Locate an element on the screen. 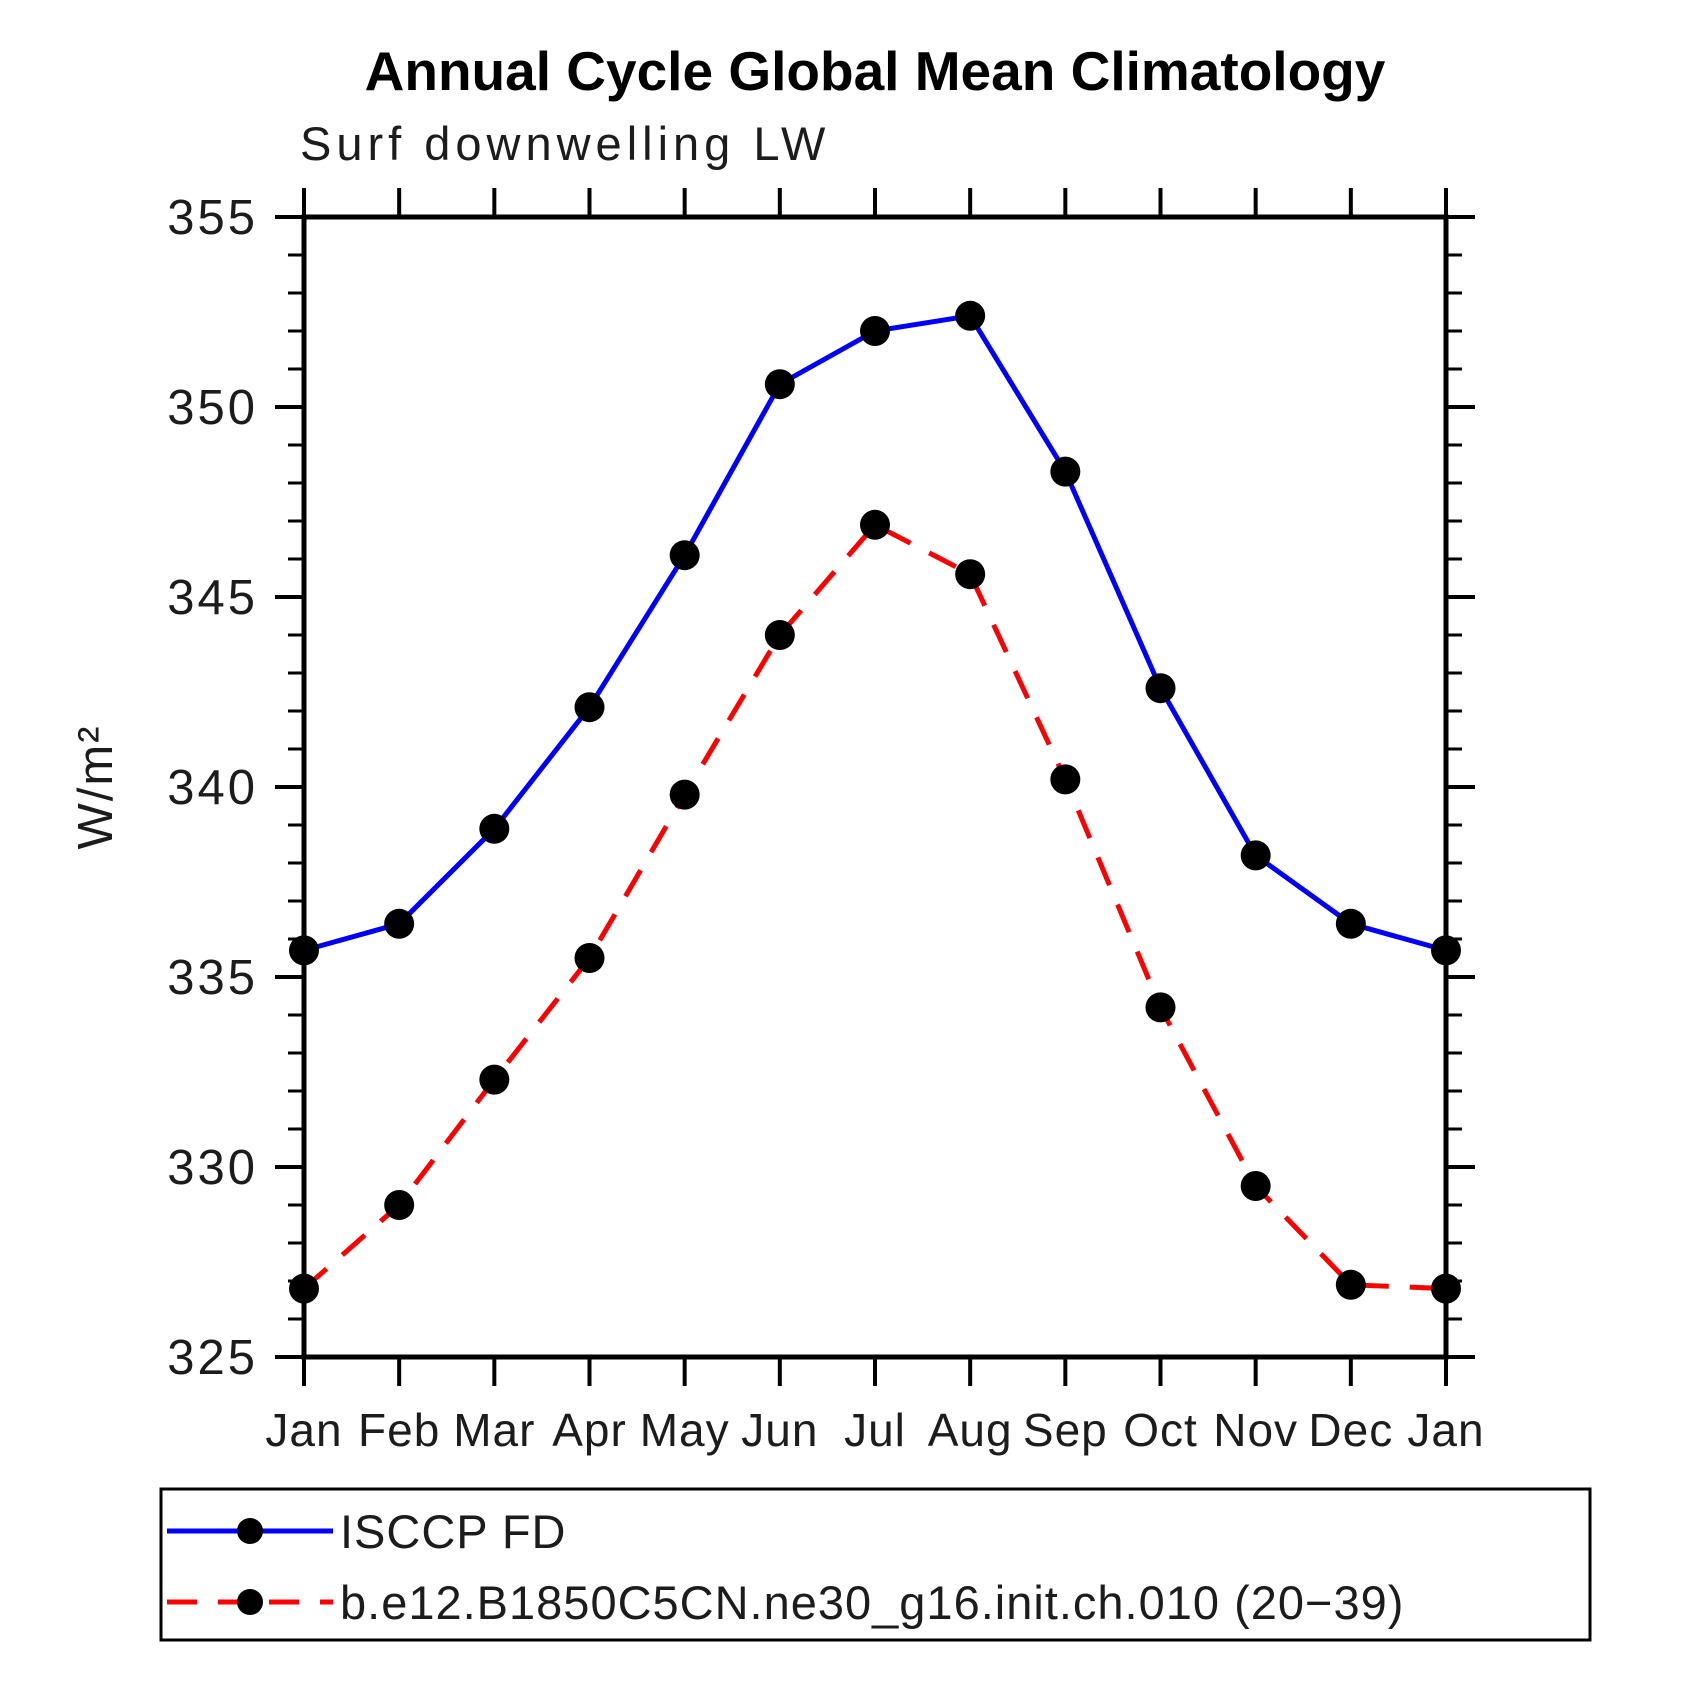 This screenshot has width=1681, height=1686. x-tick-label: Jun is located at coordinates (779, 1430).